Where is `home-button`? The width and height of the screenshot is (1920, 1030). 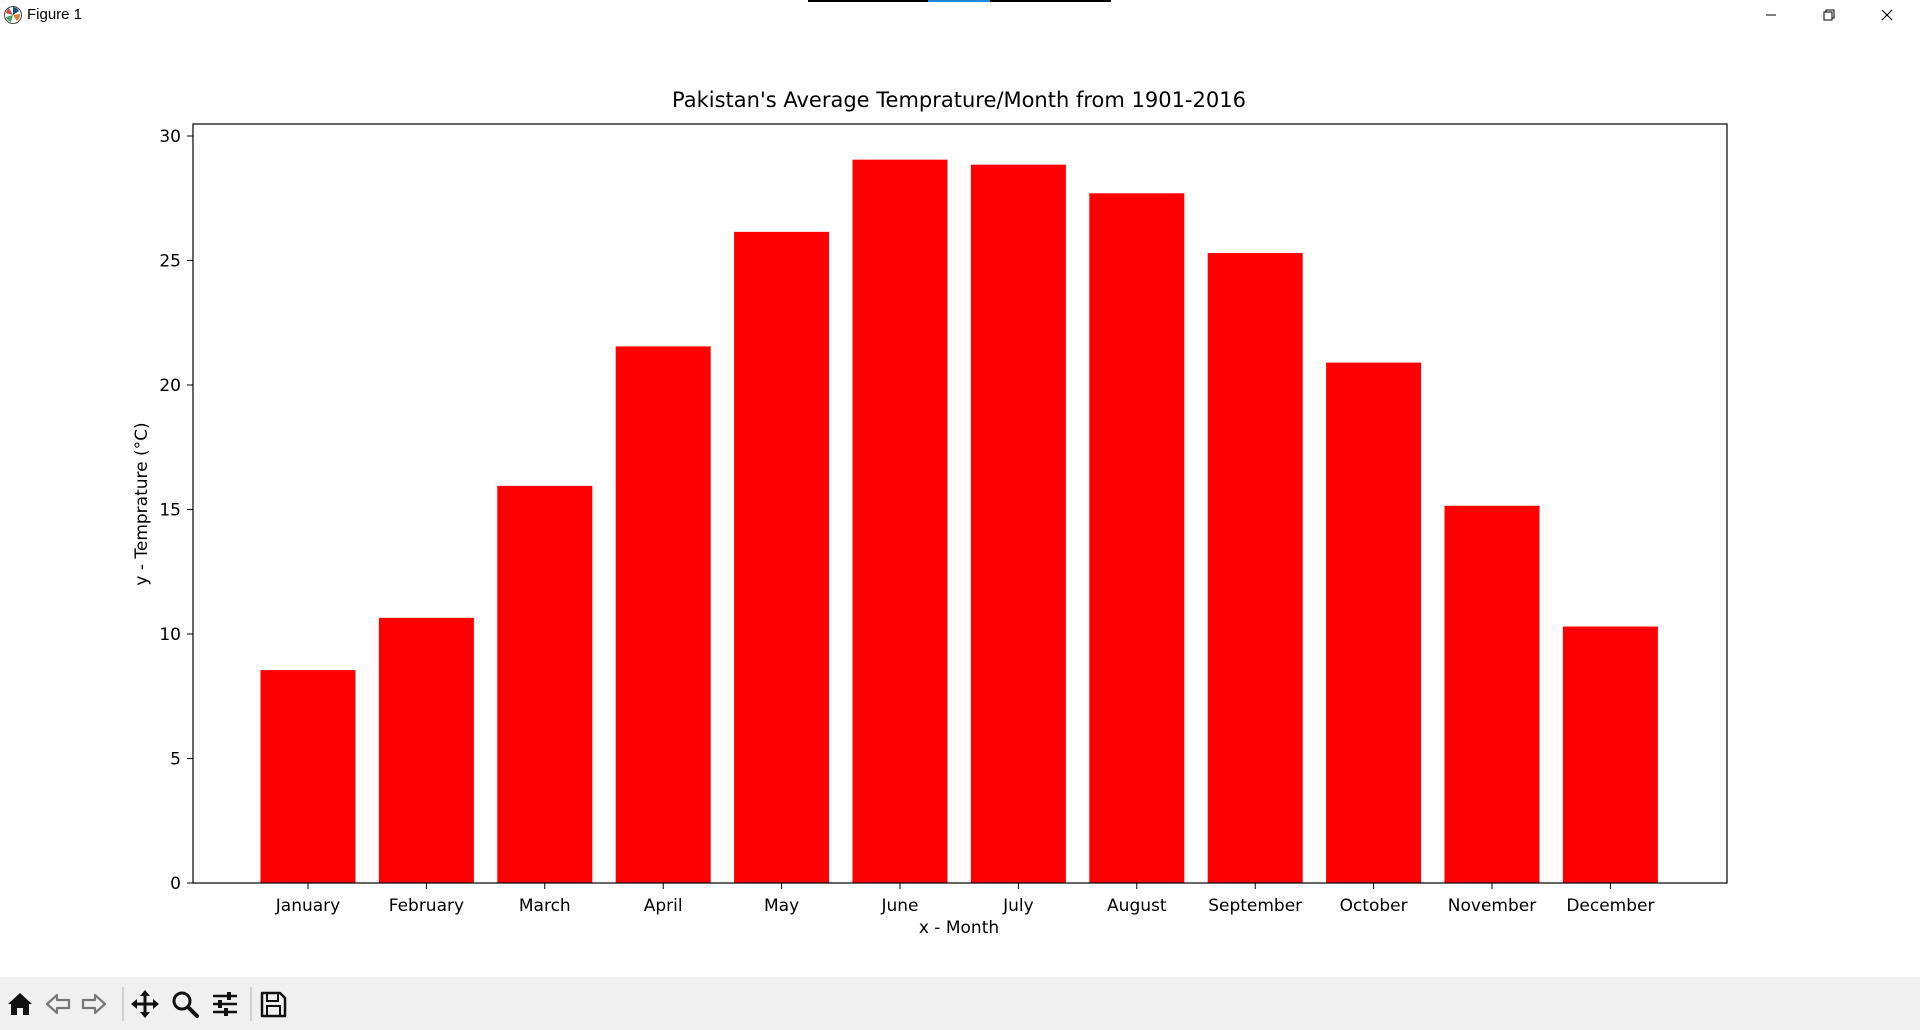 home-button is located at coordinates (20, 1004).